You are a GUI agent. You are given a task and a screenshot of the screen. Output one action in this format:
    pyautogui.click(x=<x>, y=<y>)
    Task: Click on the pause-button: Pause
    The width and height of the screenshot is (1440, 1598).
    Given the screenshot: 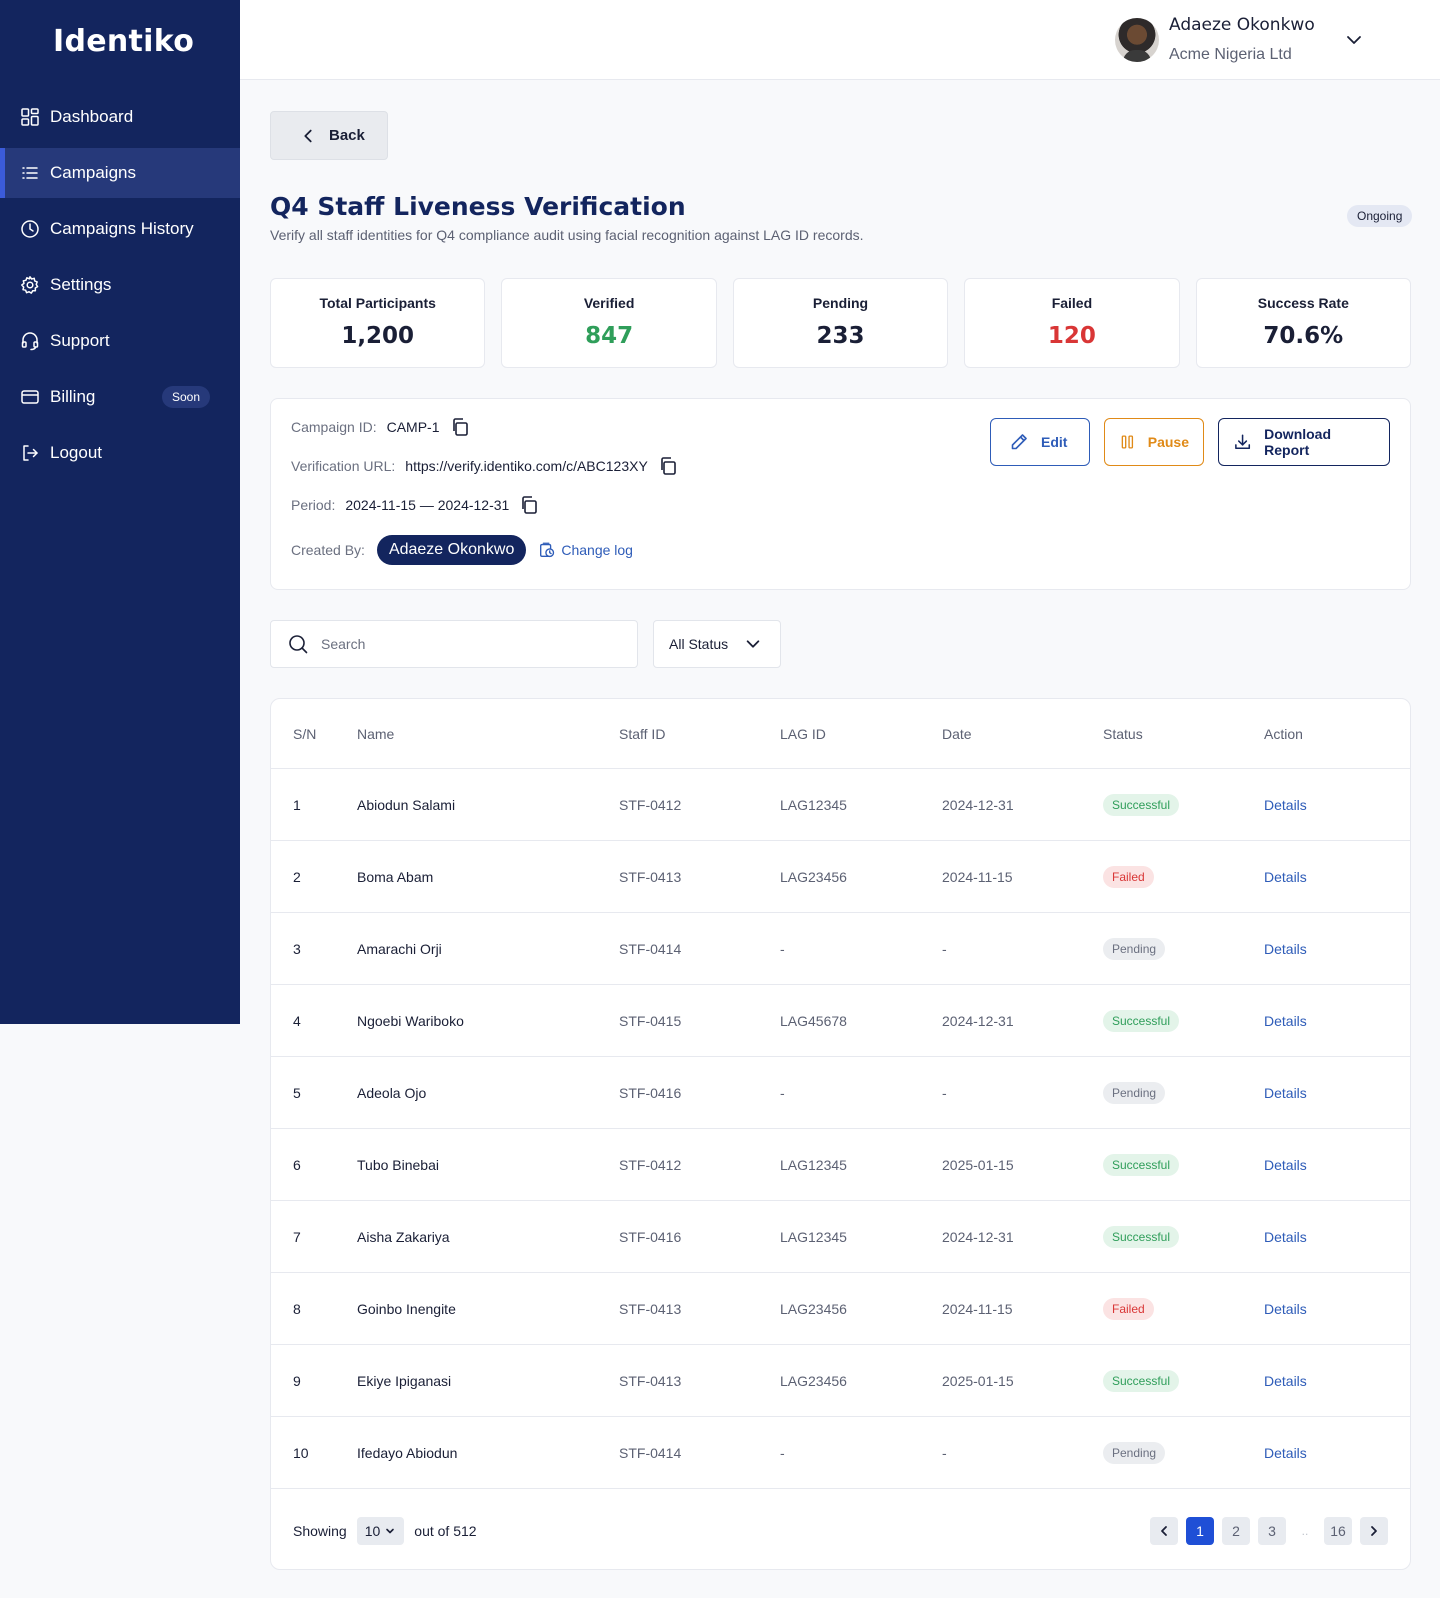 What is the action you would take?
    pyautogui.click(x=1154, y=442)
    